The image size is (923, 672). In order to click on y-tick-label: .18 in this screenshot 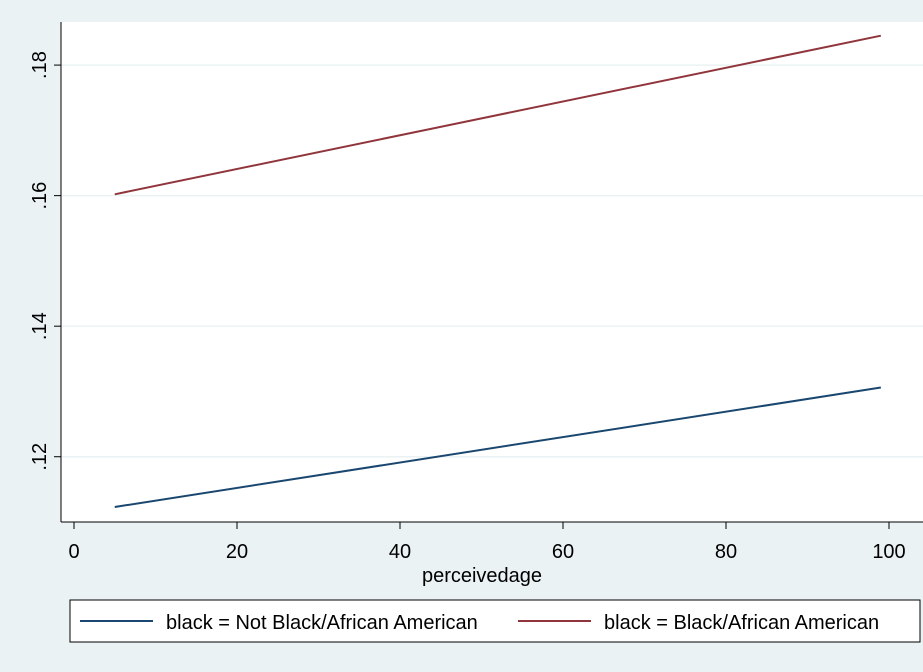, I will do `click(40, 65)`.